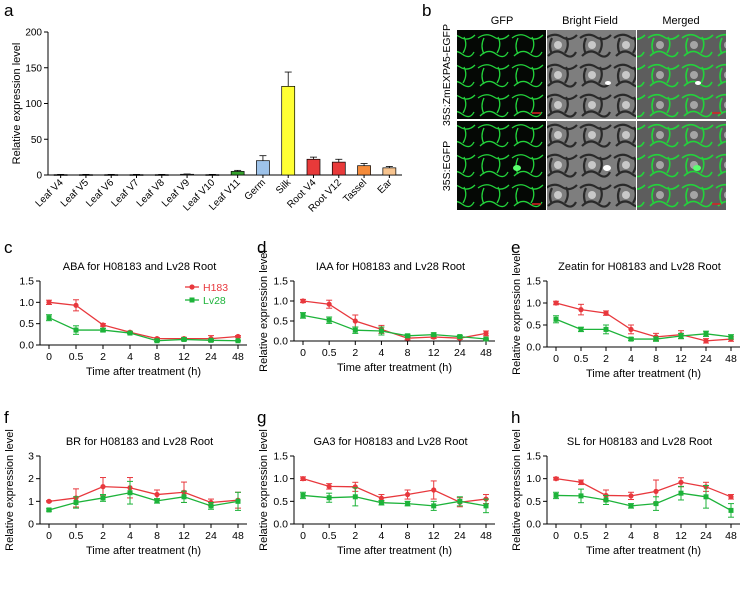  What do you see at coordinates (215, 288) in the screenshot?
I see `legend-label: H183` at bounding box center [215, 288].